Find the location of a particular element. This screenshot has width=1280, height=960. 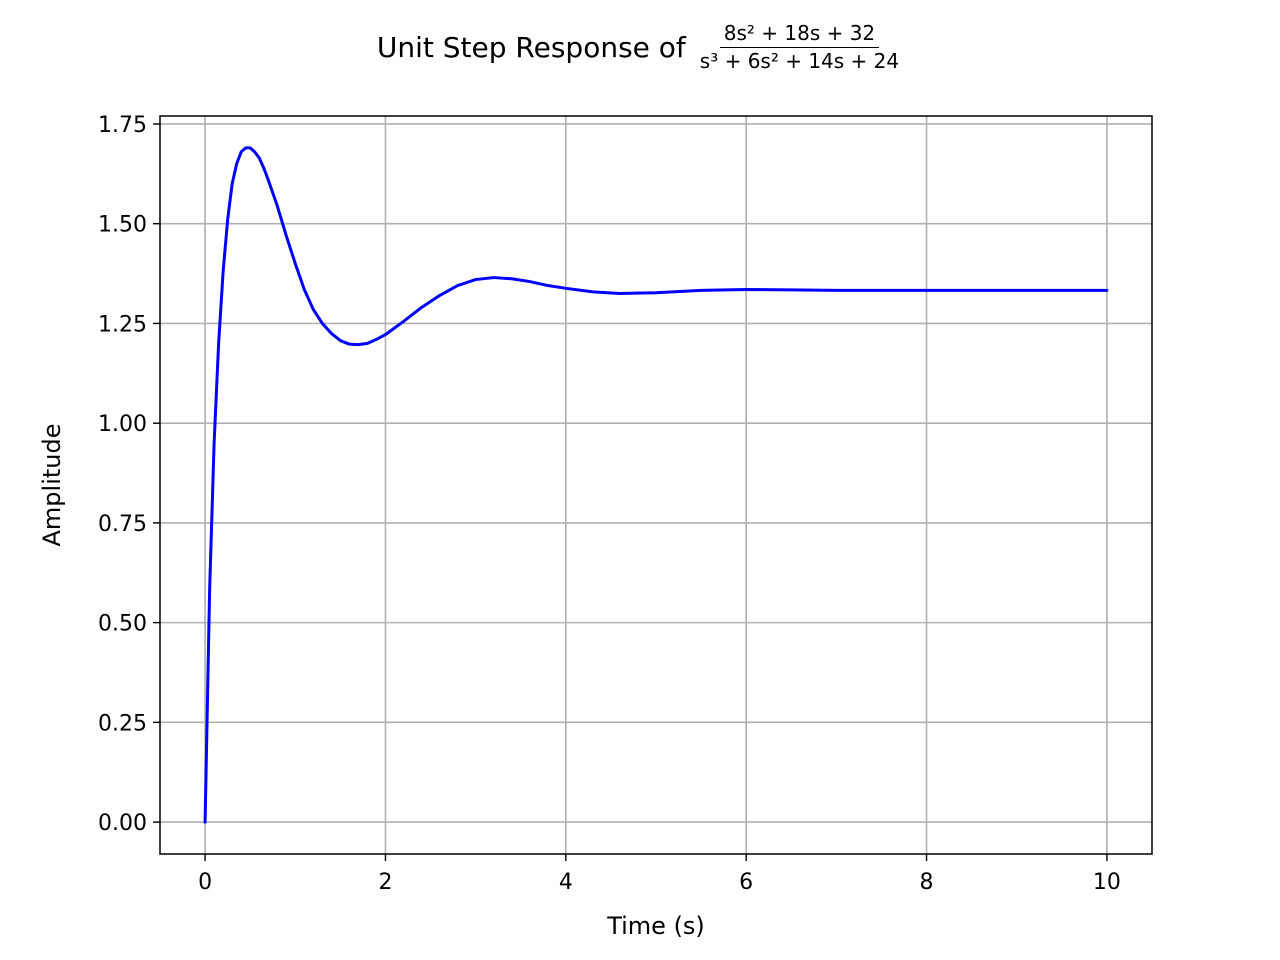

x-tick-label: 10 is located at coordinates (1107, 882).